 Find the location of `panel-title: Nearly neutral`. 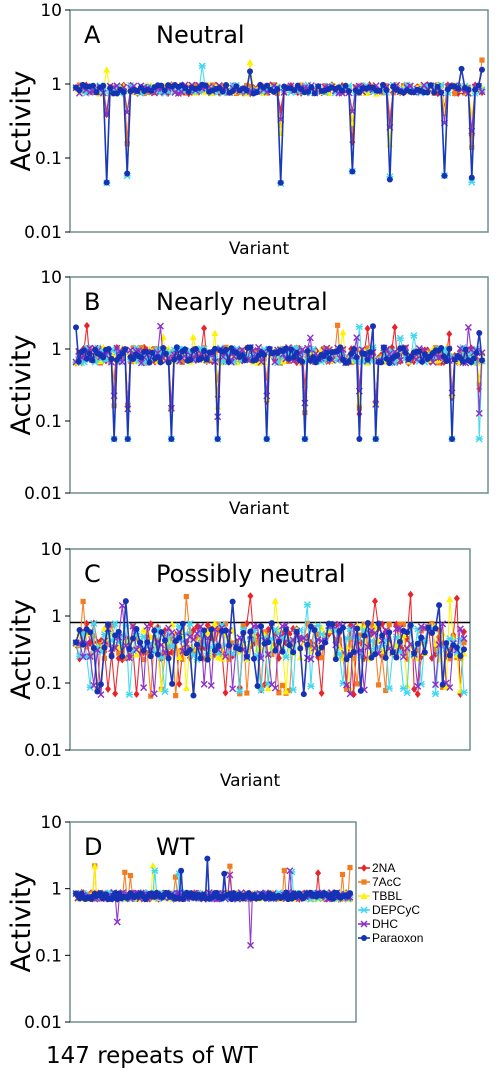

panel-title: Nearly neutral is located at coordinates (242, 302).